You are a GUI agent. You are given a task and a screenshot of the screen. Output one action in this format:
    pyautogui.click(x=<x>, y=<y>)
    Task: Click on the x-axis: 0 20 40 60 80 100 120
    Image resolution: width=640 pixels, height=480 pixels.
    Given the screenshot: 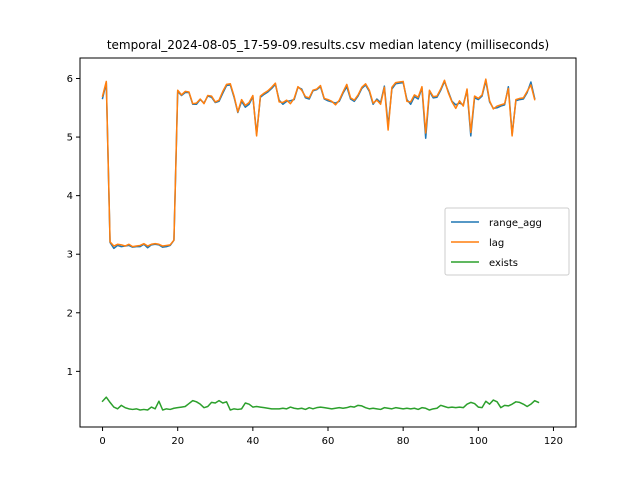 What is the action you would take?
    pyautogui.click(x=331, y=437)
    